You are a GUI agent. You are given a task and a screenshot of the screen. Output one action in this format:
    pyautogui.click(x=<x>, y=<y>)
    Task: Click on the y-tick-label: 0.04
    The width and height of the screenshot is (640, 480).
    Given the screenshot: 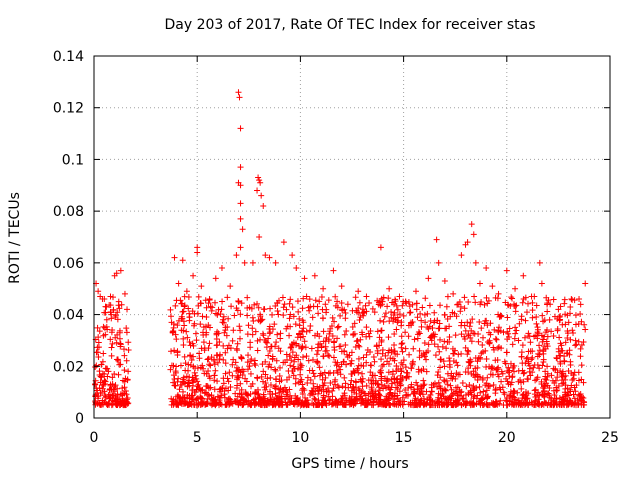 What is the action you would take?
    pyautogui.click(x=68, y=316)
    